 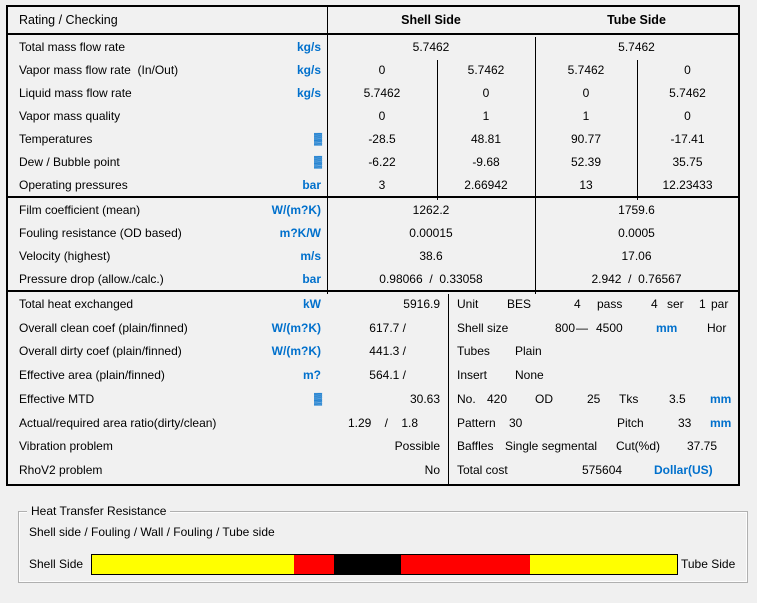 What do you see at coordinates (486, 161) in the screenshot?
I see `shell-out-value: -9.68` at bounding box center [486, 161].